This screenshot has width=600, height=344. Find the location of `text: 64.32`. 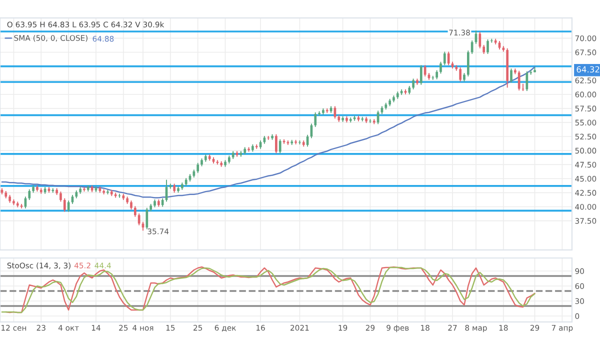

text: 64.32 is located at coordinates (588, 69).